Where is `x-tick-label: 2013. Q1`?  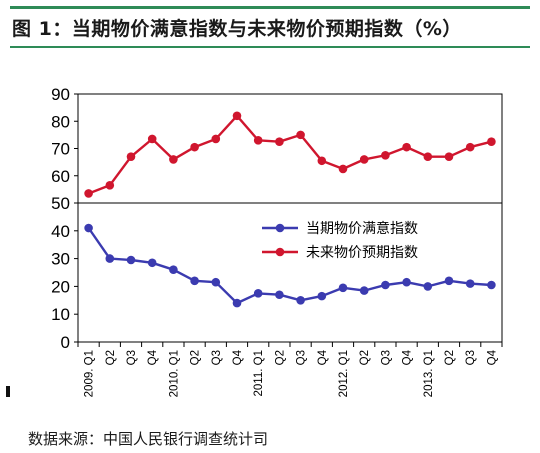
x-tick-label: 2013. Q1 is located at coordinates (429, 373).